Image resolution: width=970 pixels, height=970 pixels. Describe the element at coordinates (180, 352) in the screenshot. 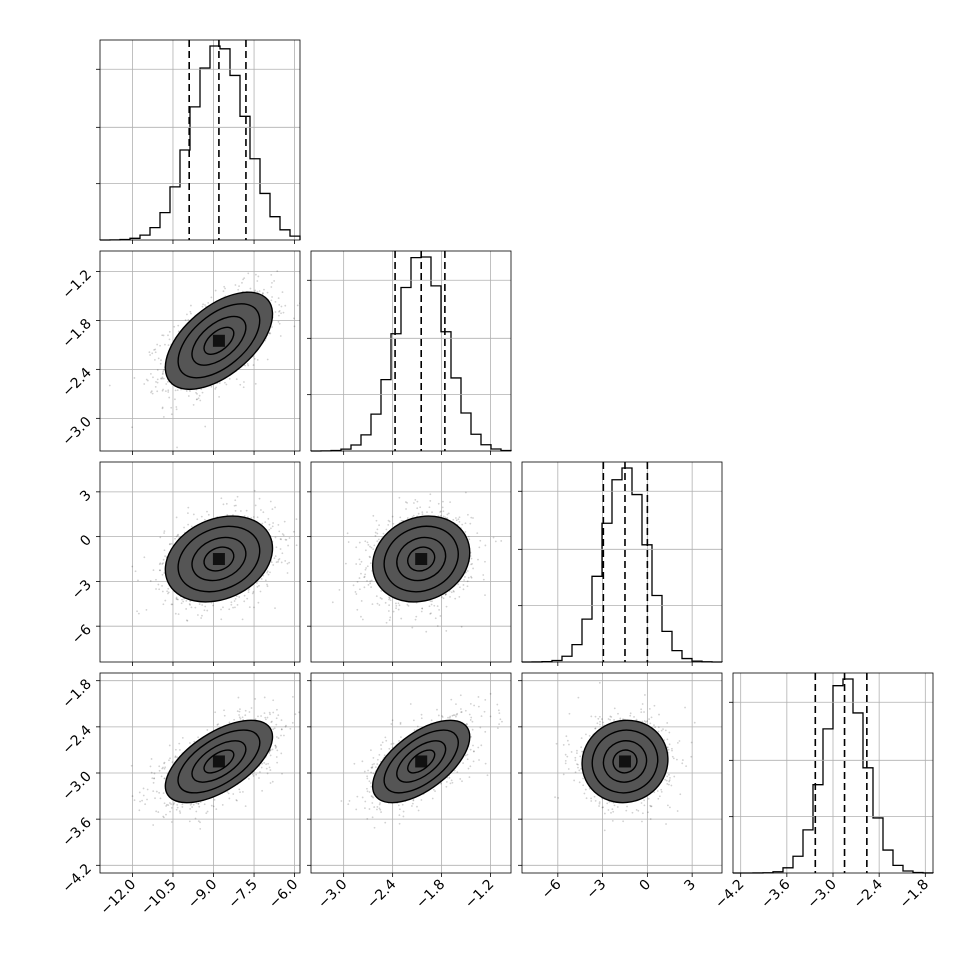

I see `panel-1-0: −3.0 −2.4 −1.8 −1.2` at that location.